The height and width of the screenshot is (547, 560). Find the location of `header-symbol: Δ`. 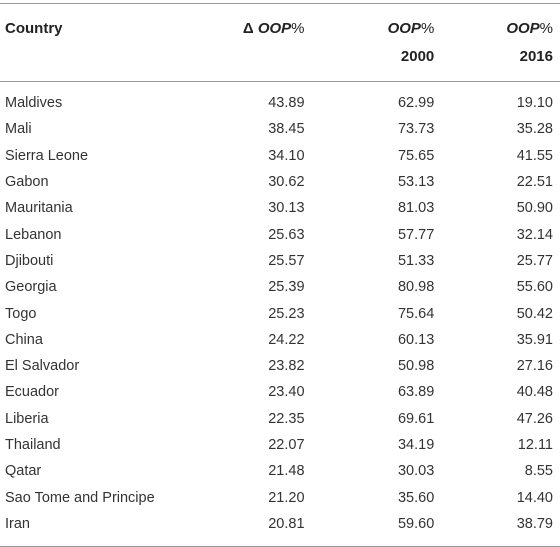

header-symbol: Δ is located at coordinates (250, 28).